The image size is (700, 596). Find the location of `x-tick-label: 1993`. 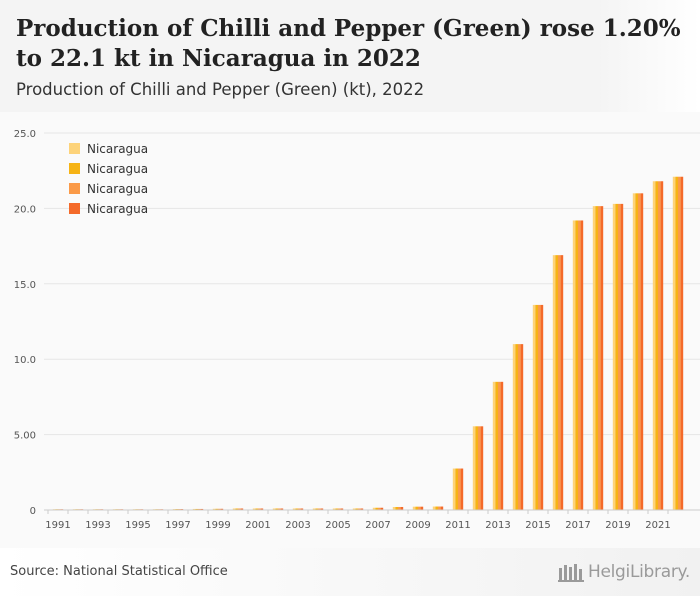

x-tick-label: 1993 is located at coordinates (97, 525).